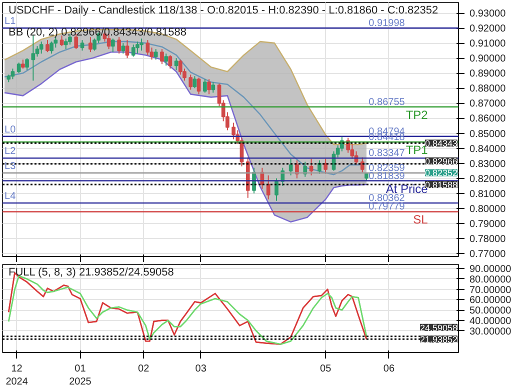 The image size is (520, 390). Describe the element at coordinates (420, 219) in the screenshot. I see `annotation: SL` at that location.